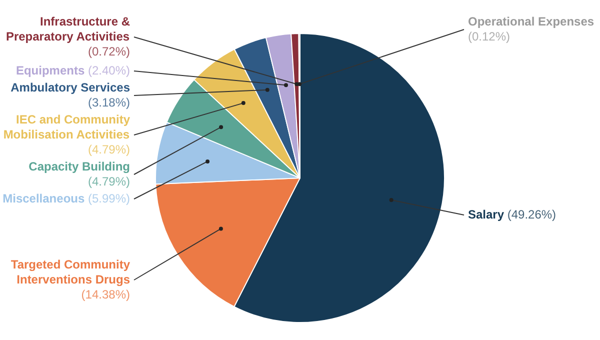  Describe the element at coordinates (70, 271) in the screenshot. I see `slice-label: Targeted Community Interventions Drugs` at that location.